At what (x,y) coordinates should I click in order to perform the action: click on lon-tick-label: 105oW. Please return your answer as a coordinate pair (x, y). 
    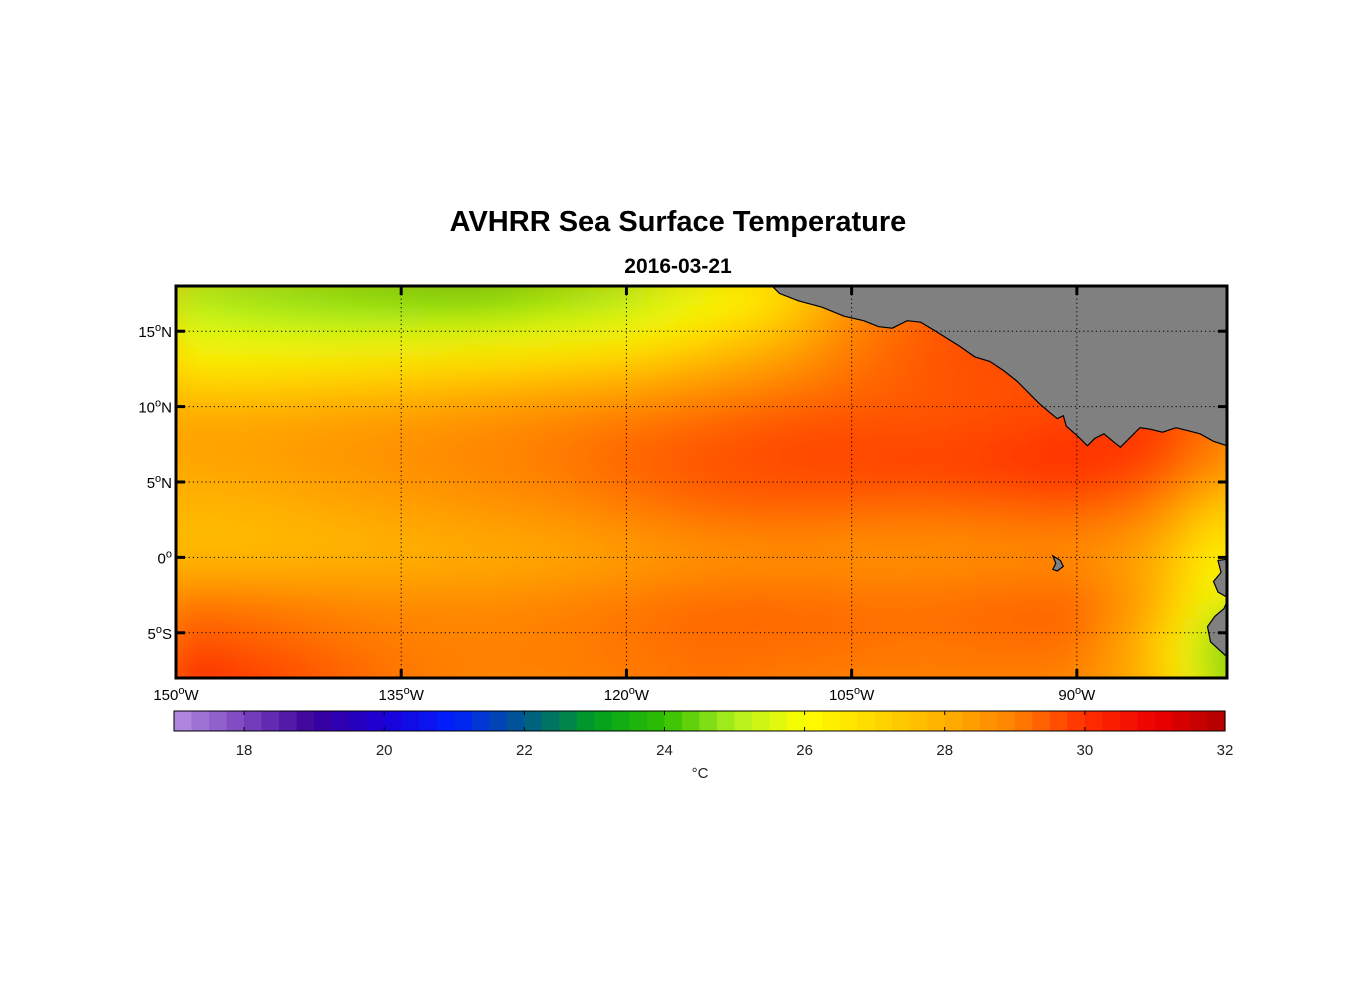
    Looking at the image, I should click on (852, 694).